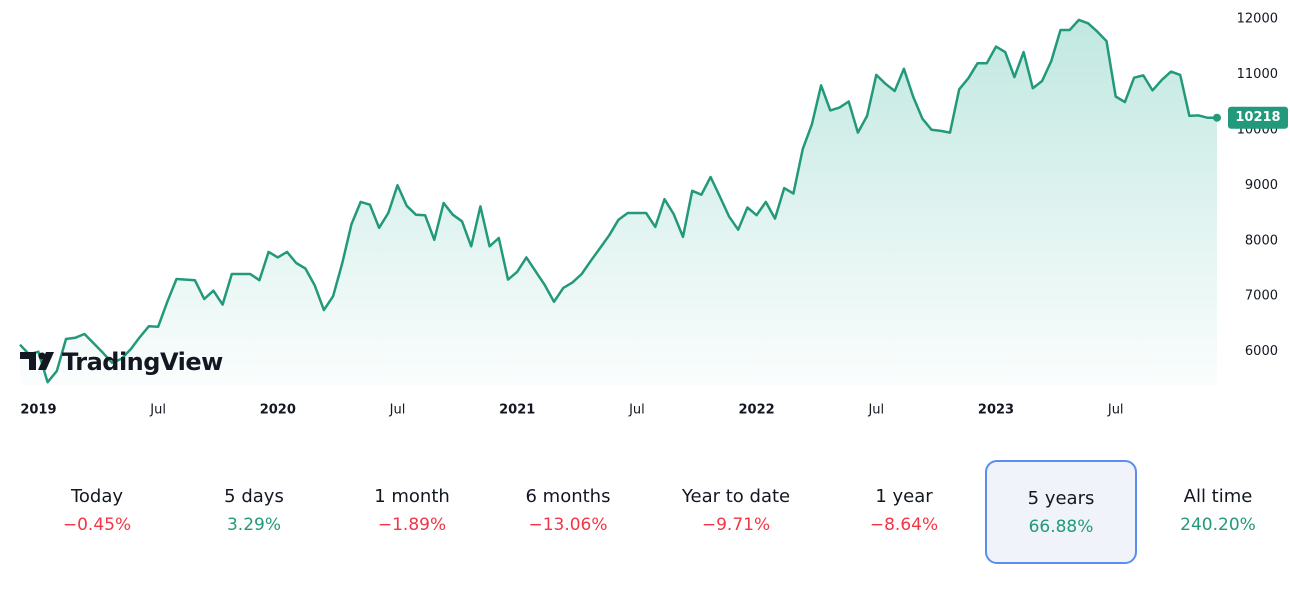  What do you see at coordinates (736, 525) in the screenshot?
I see `period-change: −9.71%` at bounding box center [736, 525].